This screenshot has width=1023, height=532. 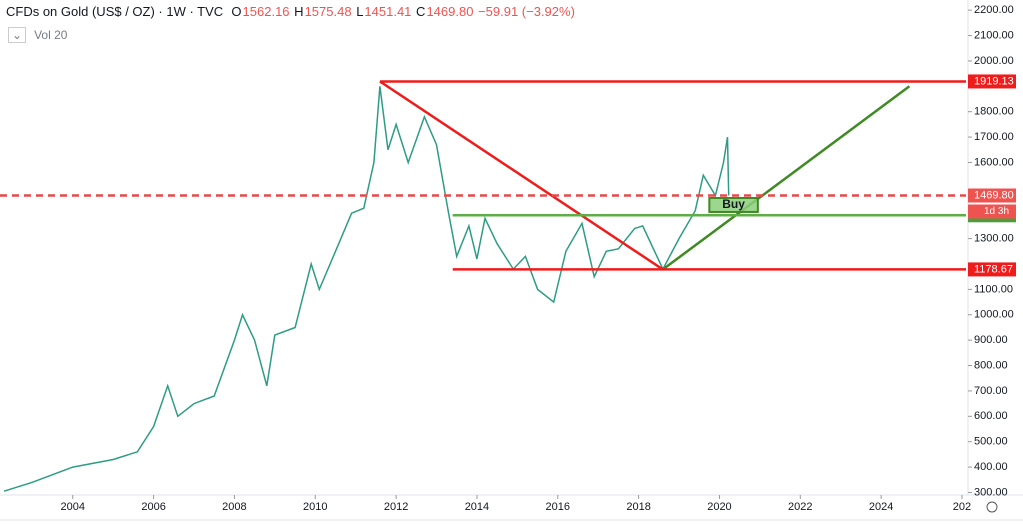 I want to click on y-tick-label: 1600.00, so click(x=994, y=162).